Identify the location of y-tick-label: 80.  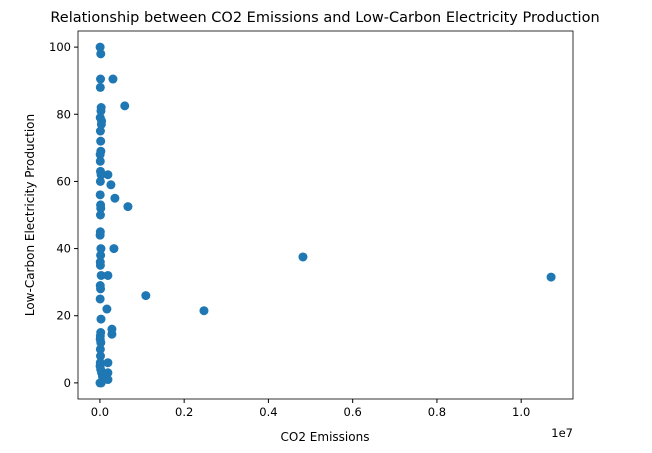
(63, 114).